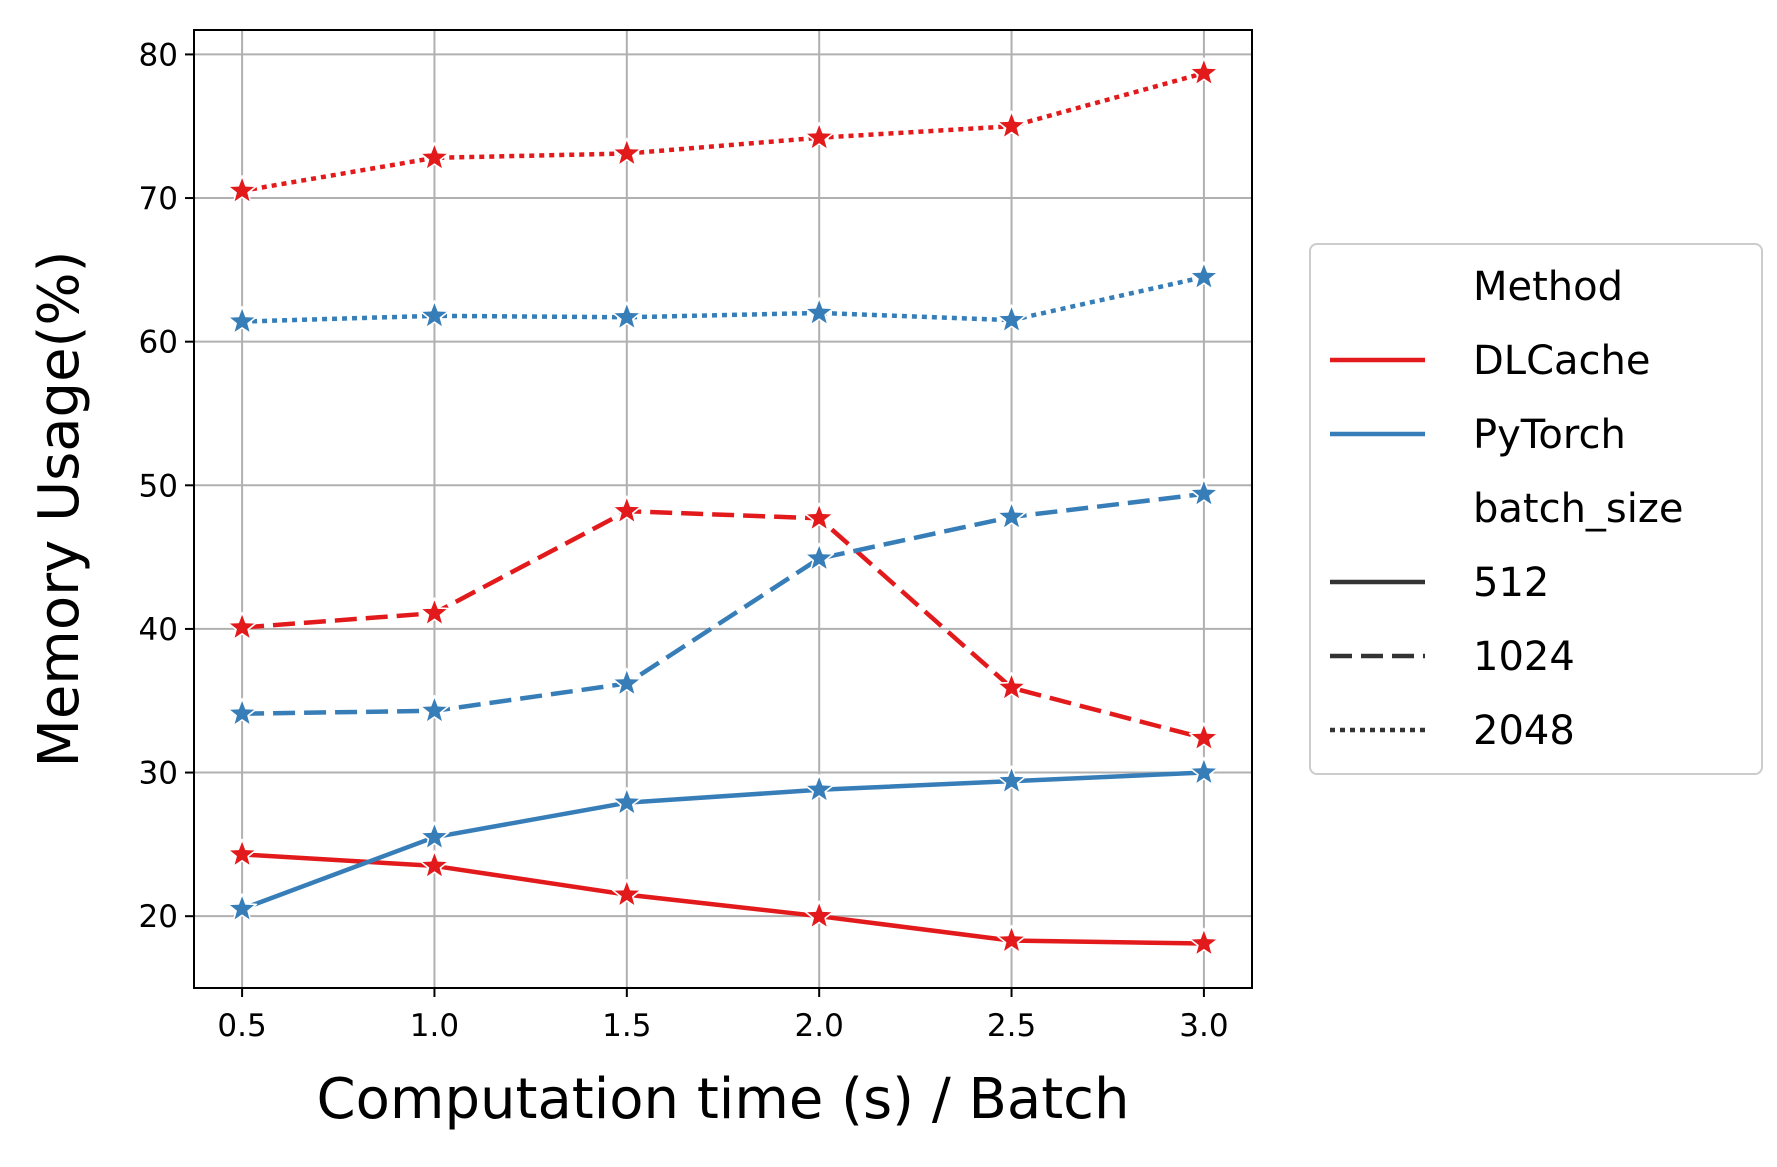 Image resolution: width=1777 pixels, height=1167 pixels. I want to click on legend-label-batch-512: 512, so click(1511, 583).